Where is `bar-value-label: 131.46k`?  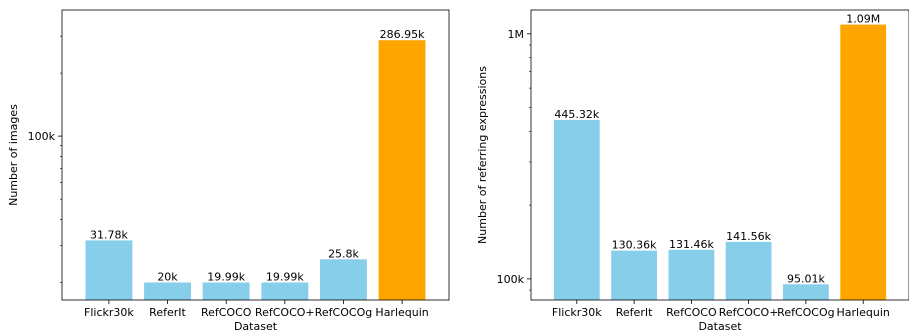 bar-value-label: 131.46k is located at coordinates (691, 244).